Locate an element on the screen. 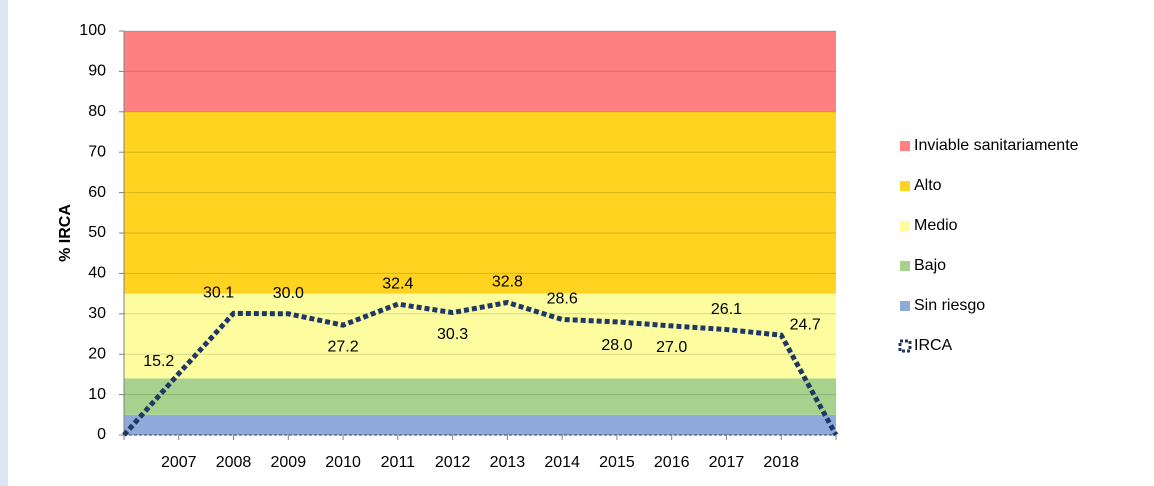  data-label: 28.6 is located at coordinates (562, 299).